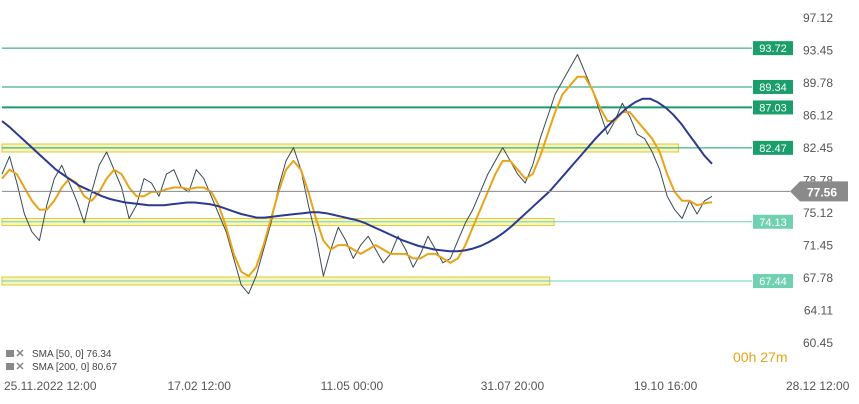 Image resolution: width=859 pixels, height=404 pixels. I want to click on y-tick-label: 60.45, so click(818, 343).